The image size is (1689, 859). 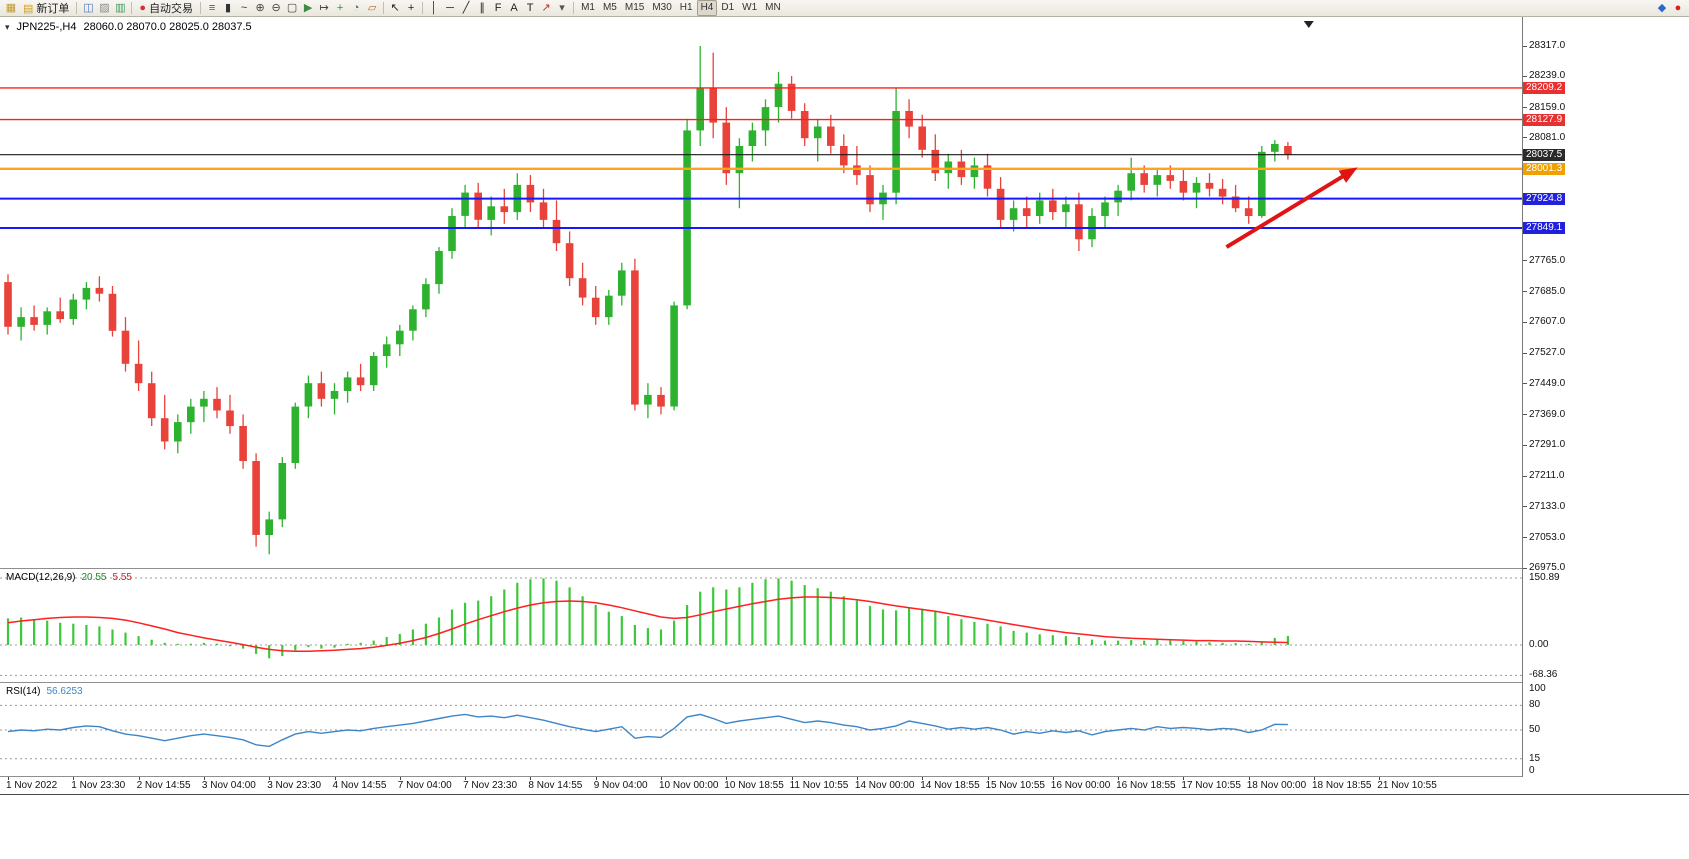 I want to click on time-label: 10 Nov 00:00, so click(x=689, y=785).